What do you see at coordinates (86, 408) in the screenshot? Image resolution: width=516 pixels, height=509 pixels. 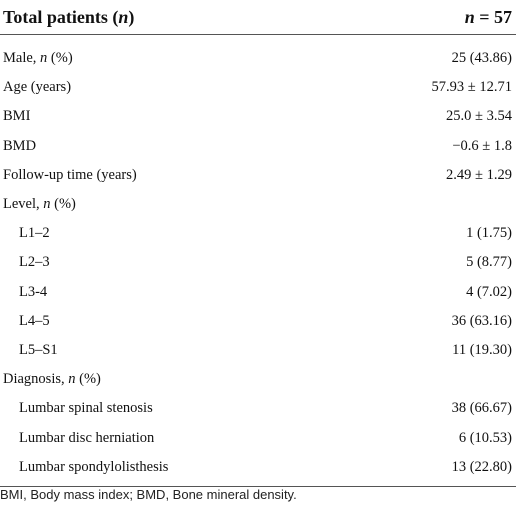 I see `row-label: Lumbar spinal stenosis` at bounding box center [86, 408].